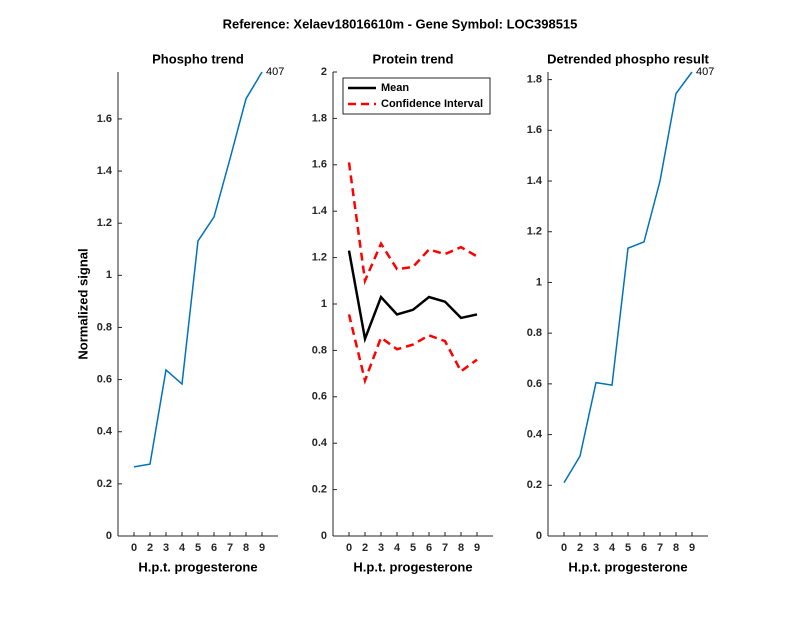 This screenshot has height=618, width=800. I want to click on axis-title: Protein trend, so click(413, 58).